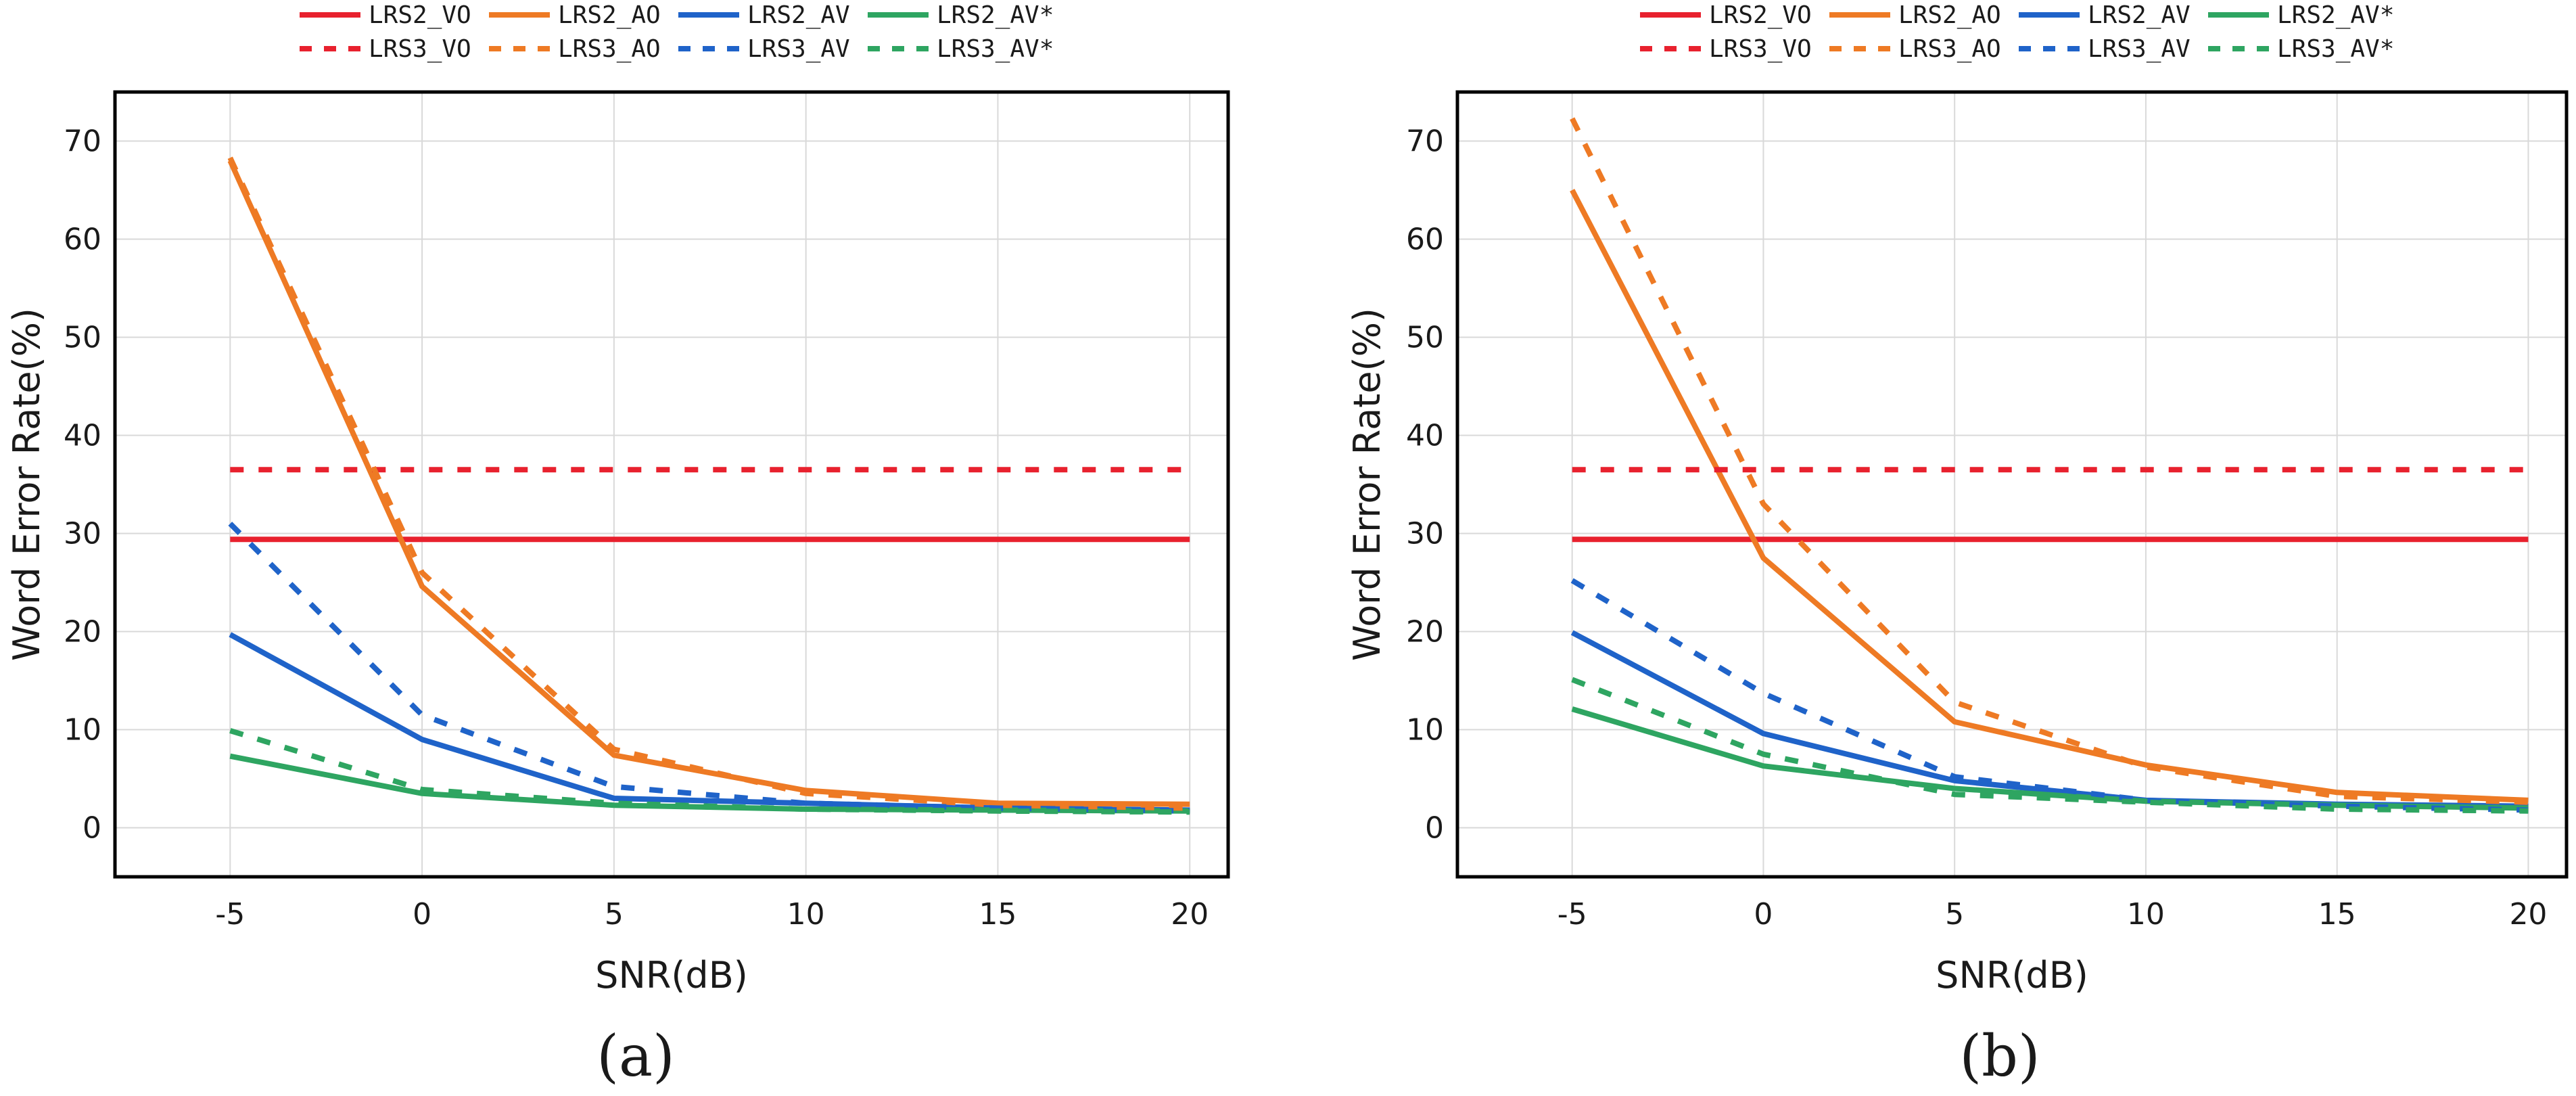  I want to click on x-ticks-b: -5 0 5 10 15 20, so click(2053, 914).